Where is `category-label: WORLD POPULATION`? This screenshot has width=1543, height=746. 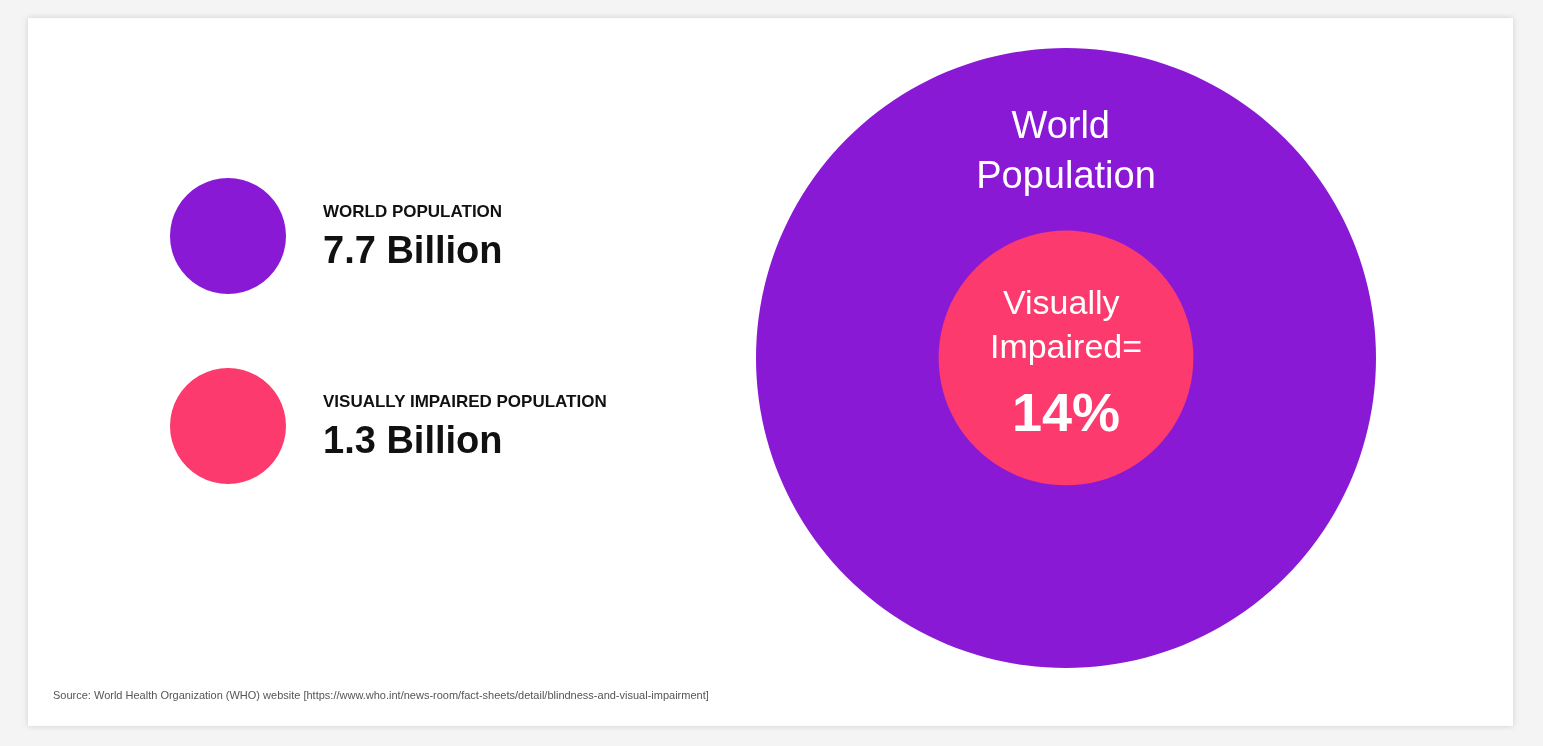
category-label: WORLD POPULATION is located at coordinates (413, 211).